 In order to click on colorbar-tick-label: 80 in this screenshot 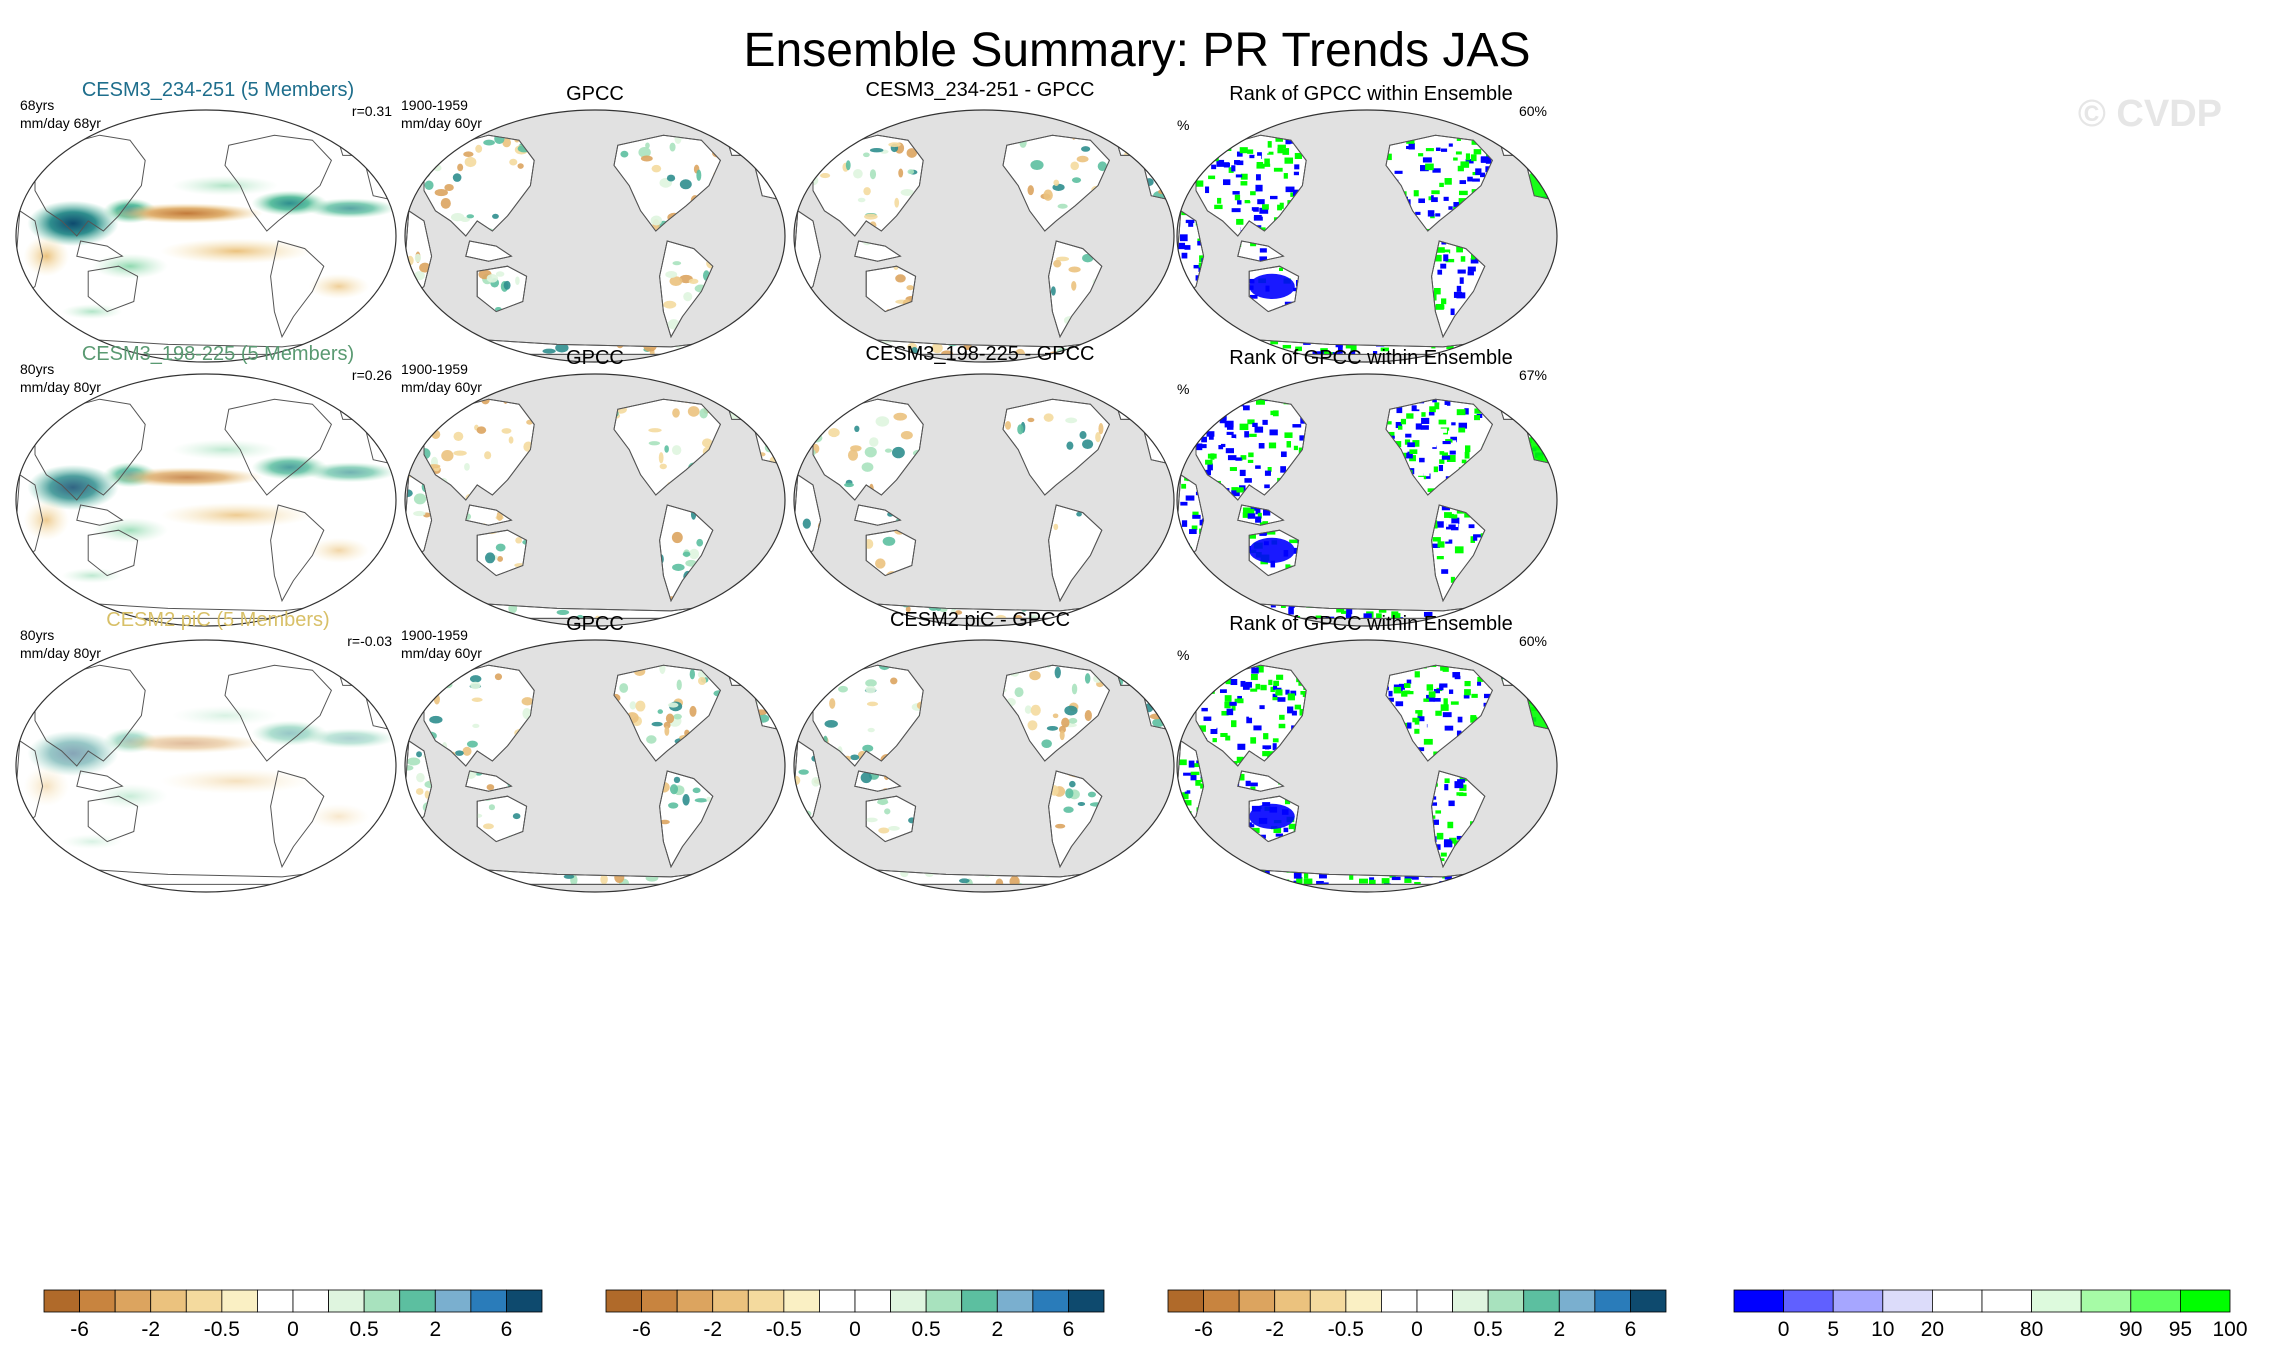, I will do `click(2031, 1329)`.